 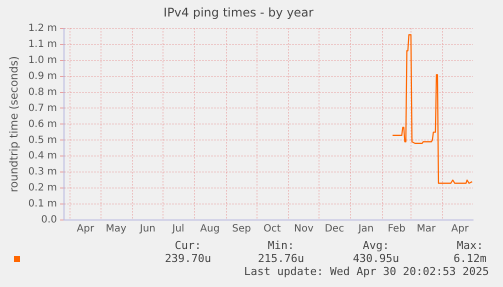 I want to click on text: 239.70u, so click(x=188, y=258).